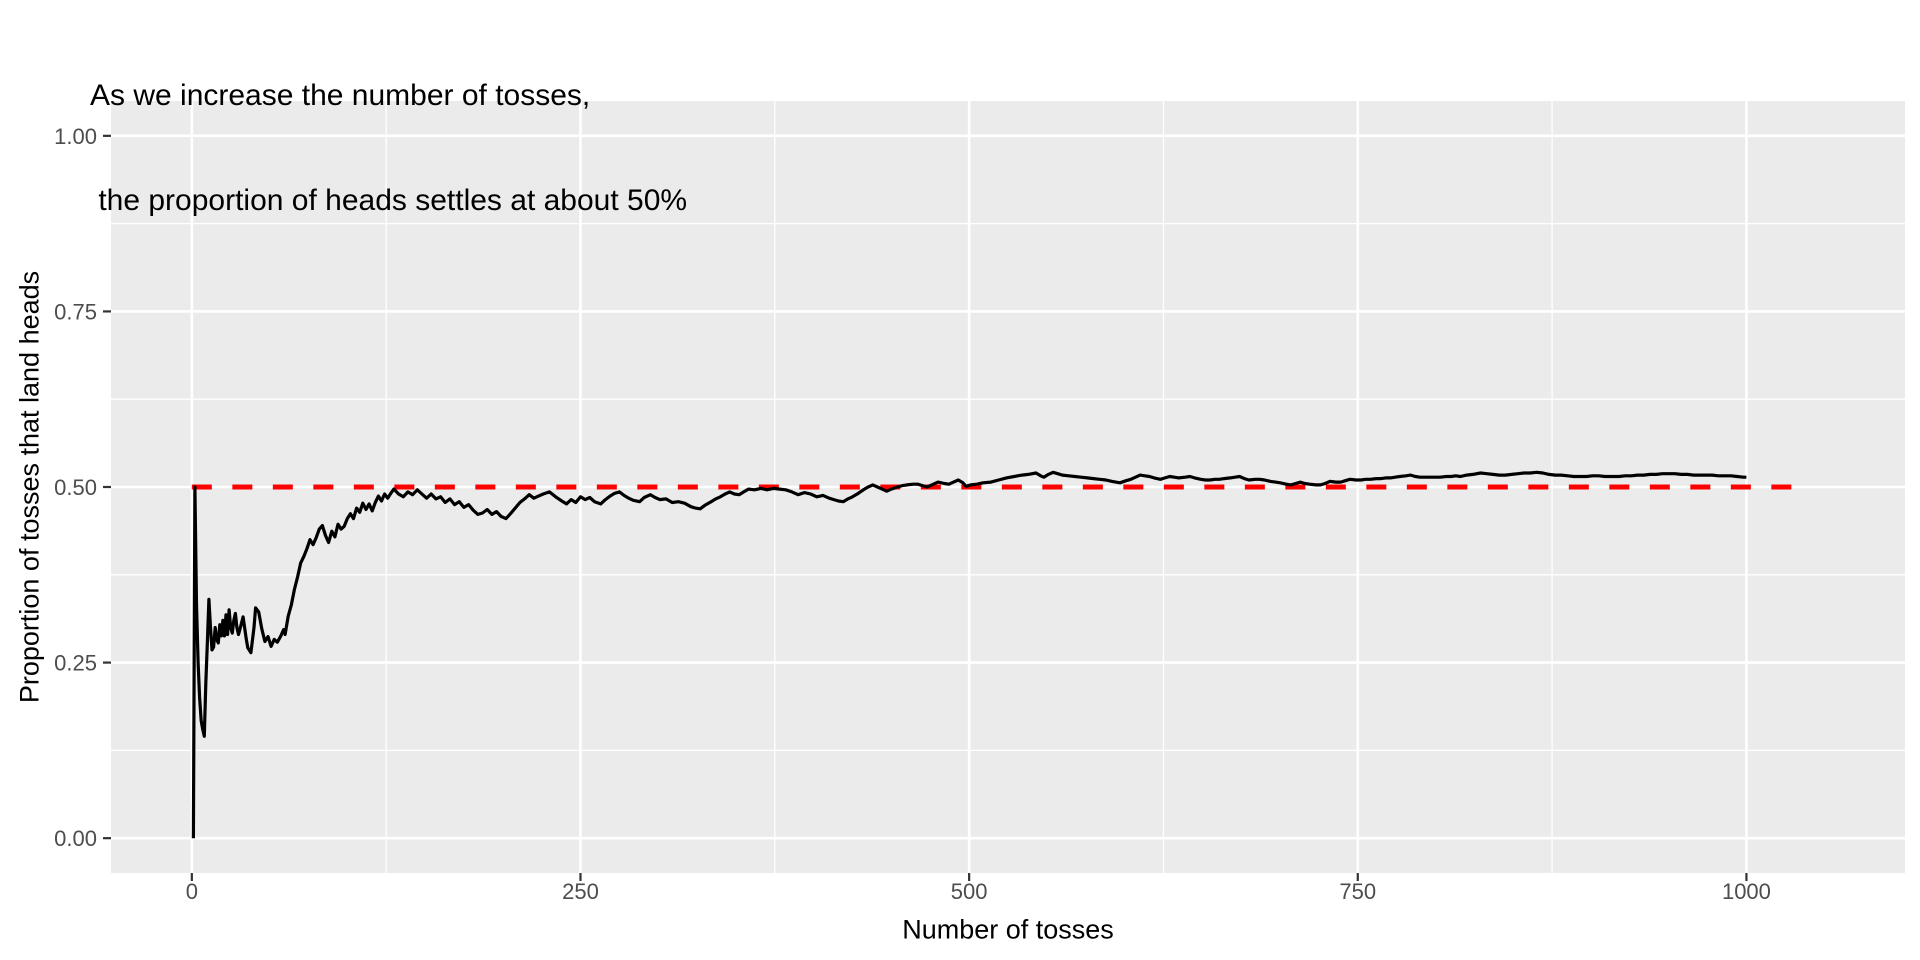 The image size is (1920, 960). Describe the element at coordinates (75, 311) in the screenshot. I see `y-tick-label: 0.75` at that location.